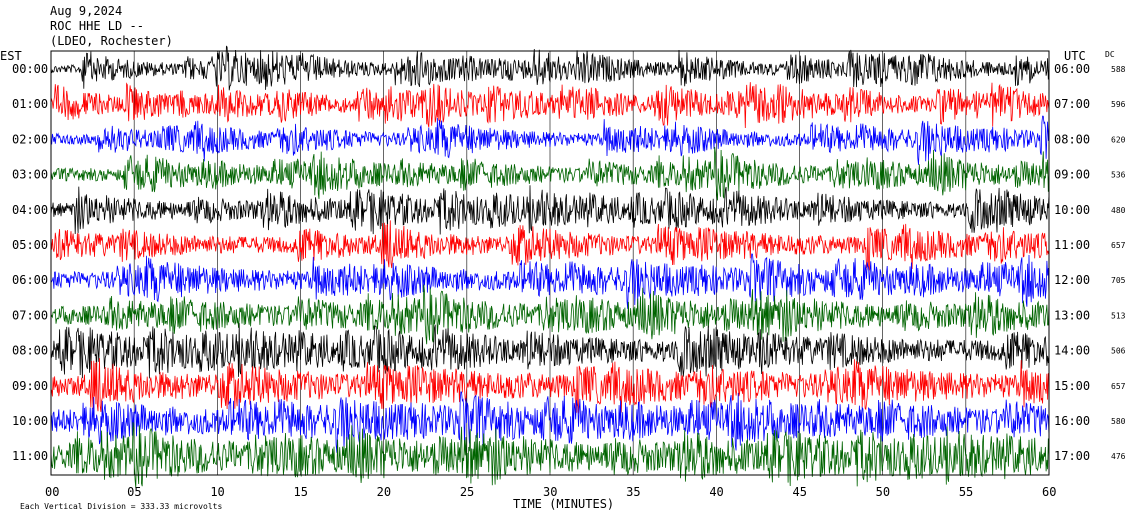 The height and width of the screenshot is (519, 1130). What do you see at coordinates (1118, 315) in the screenshot?
I see `dc-value: 513` at bounding box center [1118, 315].